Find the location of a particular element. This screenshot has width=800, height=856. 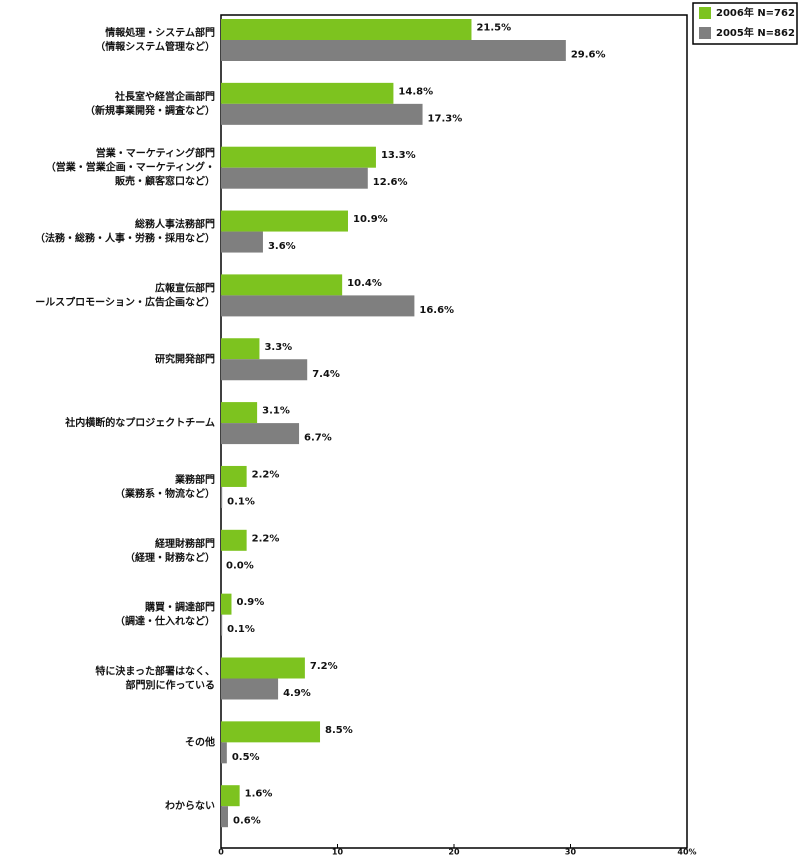

value-label: 12.6% is located at coordinates (390, 182).